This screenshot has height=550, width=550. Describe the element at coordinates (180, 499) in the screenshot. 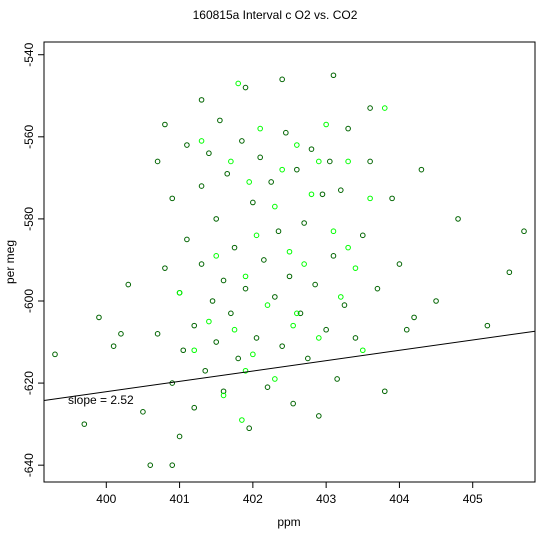

I see `x-tick-label: 401` at that location.